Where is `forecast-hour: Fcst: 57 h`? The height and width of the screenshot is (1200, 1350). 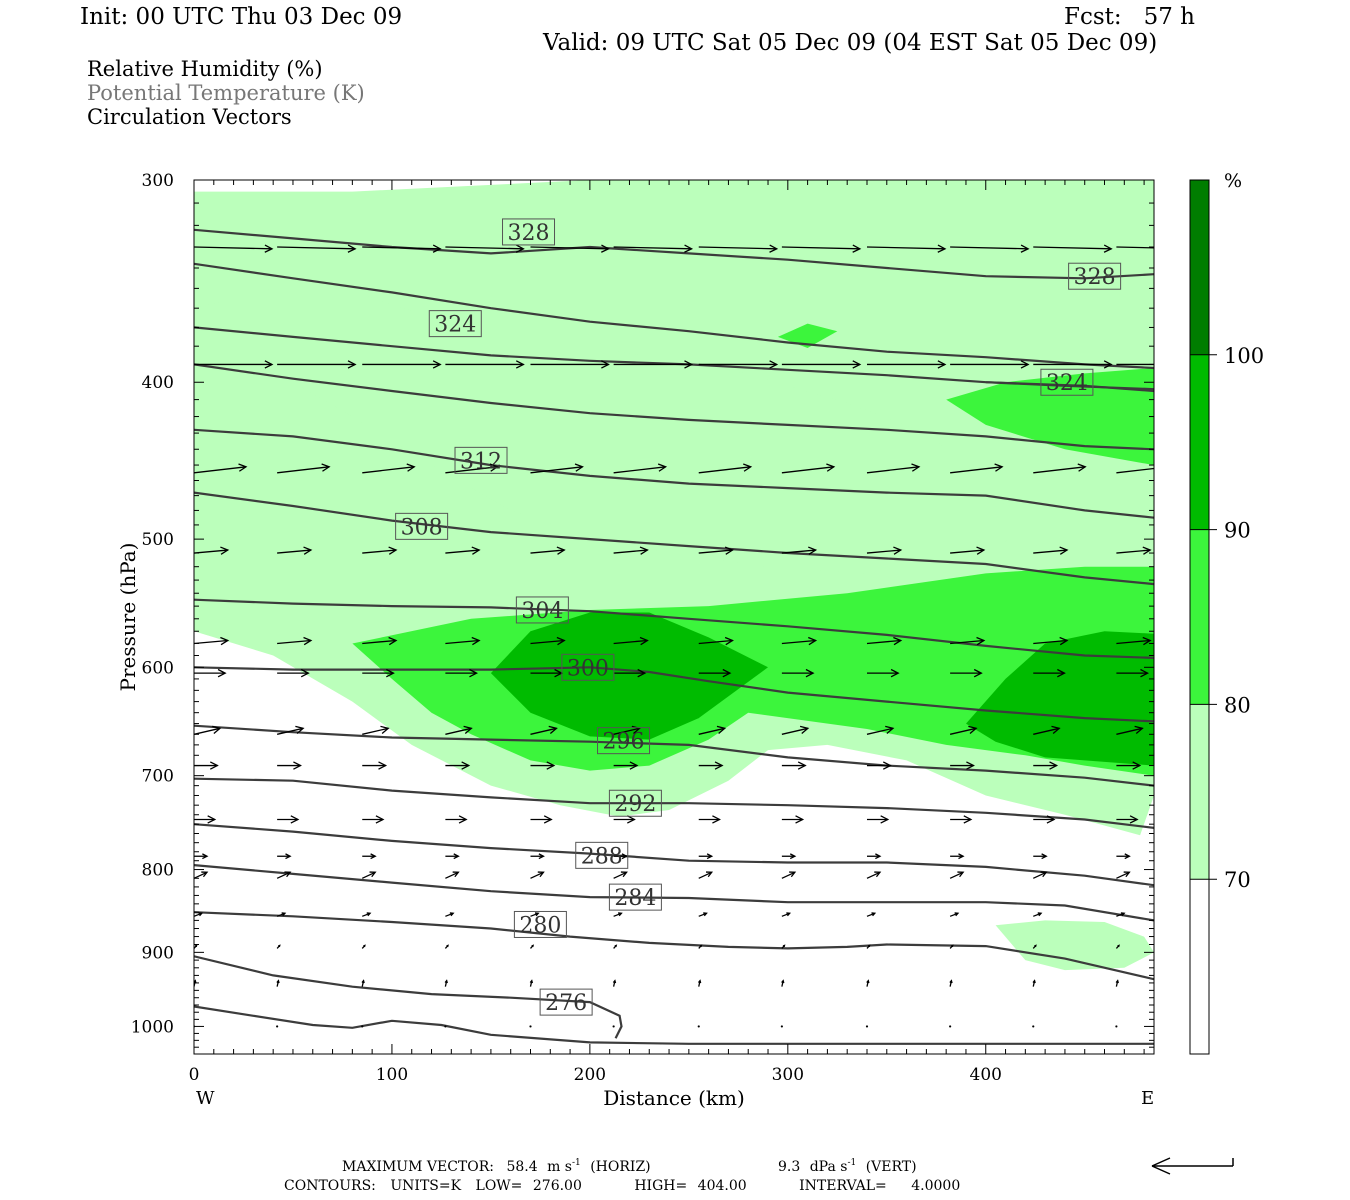 forecast-hour: Fcst: 57 h is located at coordinates (1129, 17).